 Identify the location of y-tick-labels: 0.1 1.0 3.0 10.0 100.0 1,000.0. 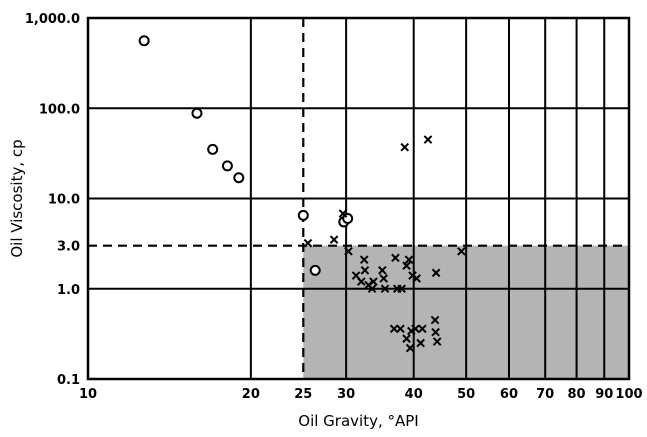
(52, 200).